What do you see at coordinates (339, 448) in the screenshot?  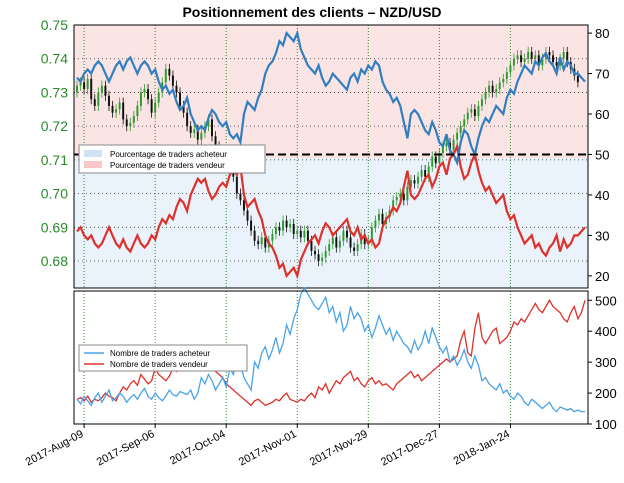 I see `x-tick-label: 2017-Nov-29` at bounding box center [339, 448].